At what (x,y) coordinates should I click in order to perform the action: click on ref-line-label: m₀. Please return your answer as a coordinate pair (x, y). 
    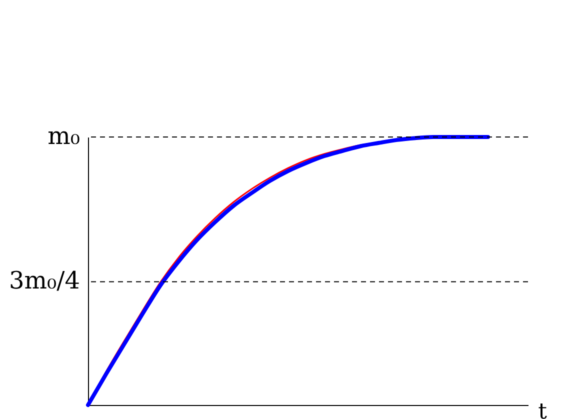
    Looking at the image, I should click on (64, 136).